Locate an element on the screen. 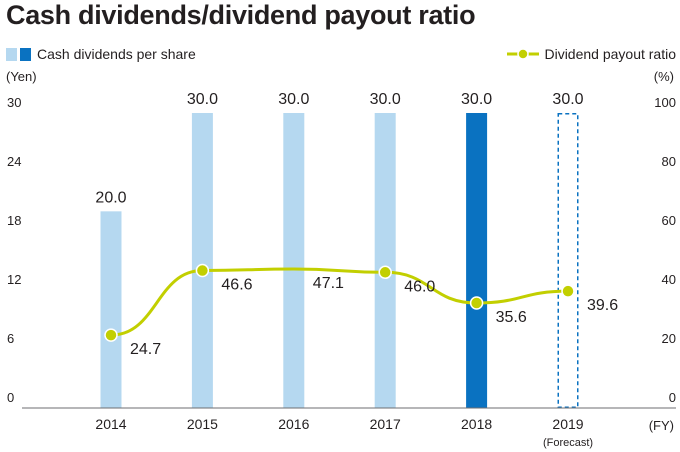 This screenshot has height=452, width=680. left-tick-label: 30 is located at coordinates (14, 102).